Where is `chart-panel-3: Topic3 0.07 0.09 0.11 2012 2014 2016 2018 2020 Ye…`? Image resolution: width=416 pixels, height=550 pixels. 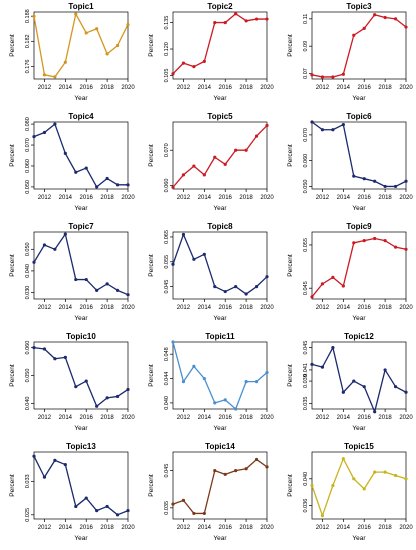
chart-panel-3: Topic3 0.07 0.09 0.11 2012 2014 2016 2018 2020 Ye… is located at coordinates (350, 52).